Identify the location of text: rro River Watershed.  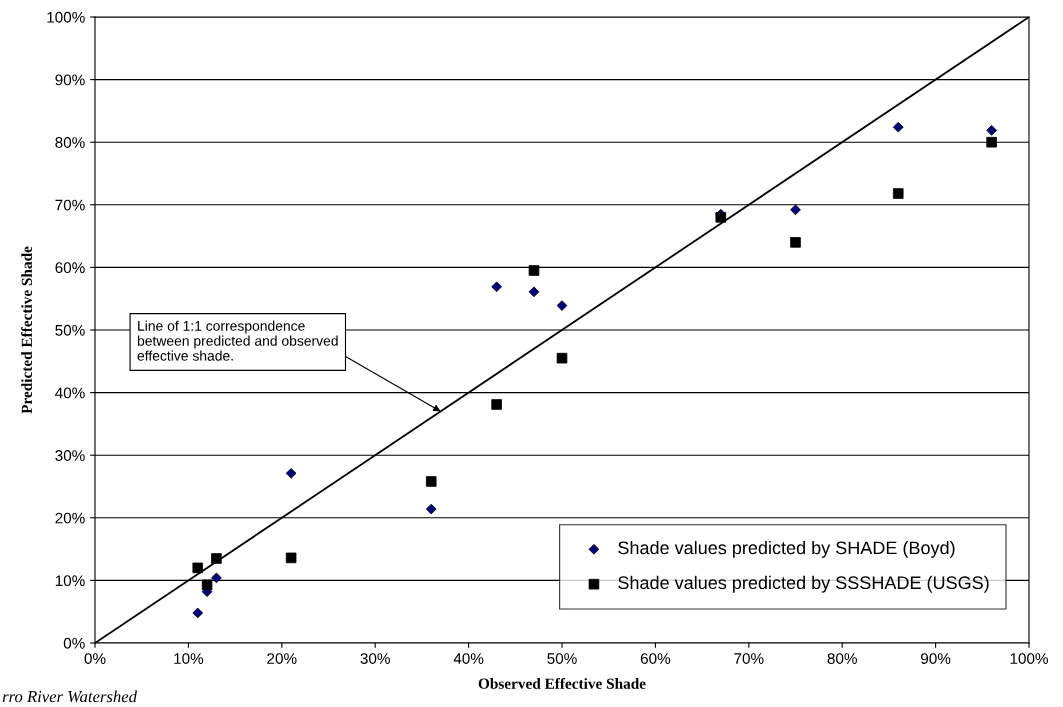
(70, 696).